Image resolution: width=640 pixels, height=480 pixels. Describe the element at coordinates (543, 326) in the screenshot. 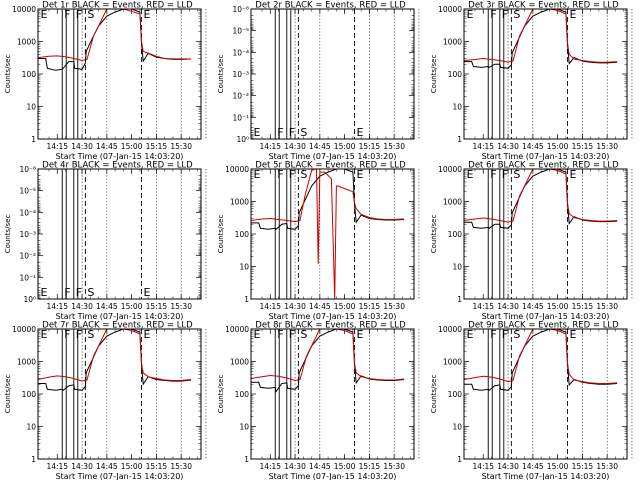

I see `panel-title: Det 9r BLACK = Events, RED = LLD` at that location.